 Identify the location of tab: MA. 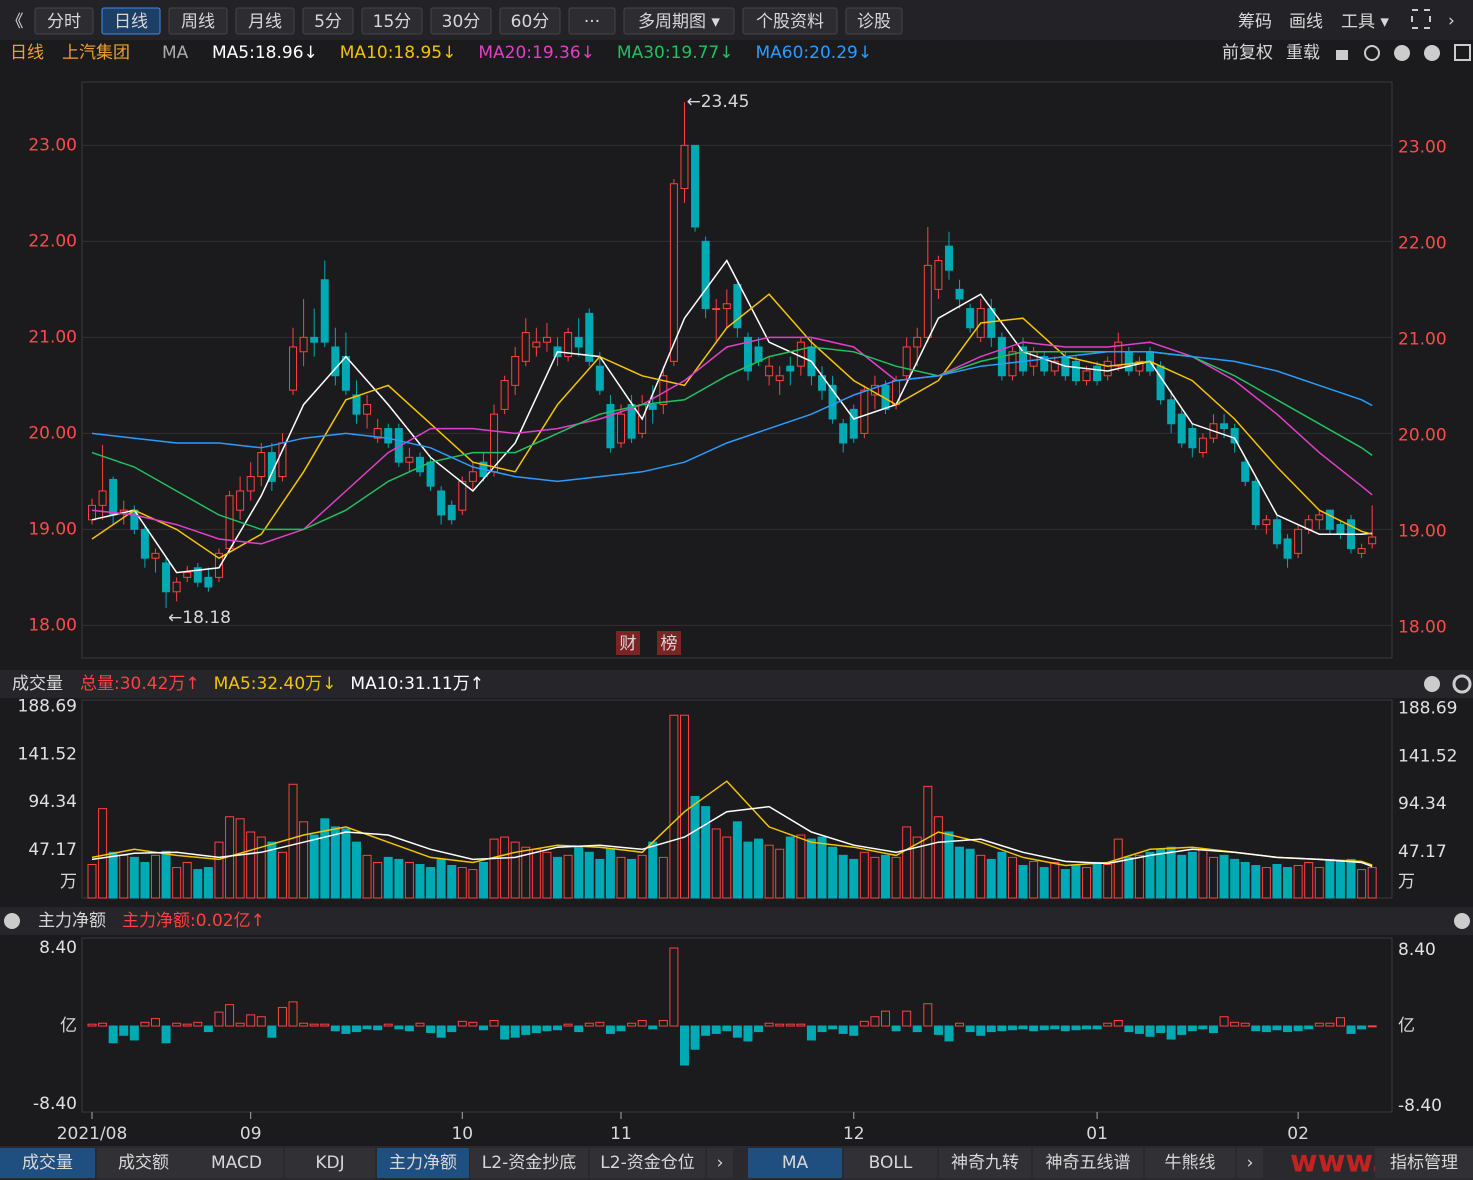
(795, 1163).